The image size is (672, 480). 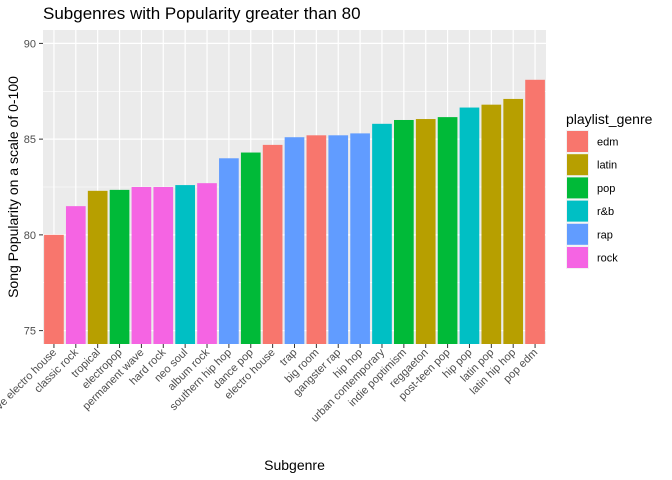 What do you see at coordinates (294, 465) in the screenshot?
I see `x-axis-title: Subgenre` at bounding box center [294, 465].